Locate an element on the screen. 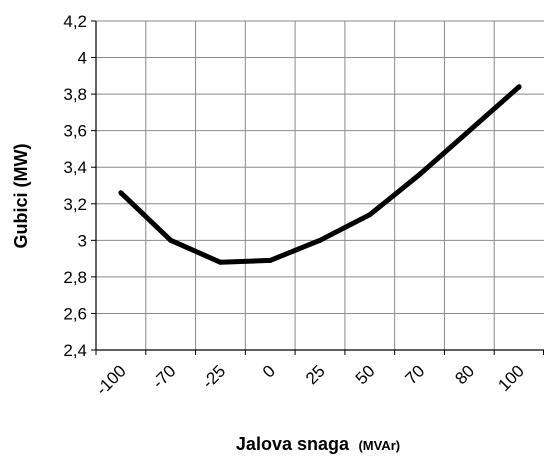 The width and height of the screenshot is (544, 464). x-axis-title-group: Jalova snaga (MVAr) is located at coordinates (318, 444).